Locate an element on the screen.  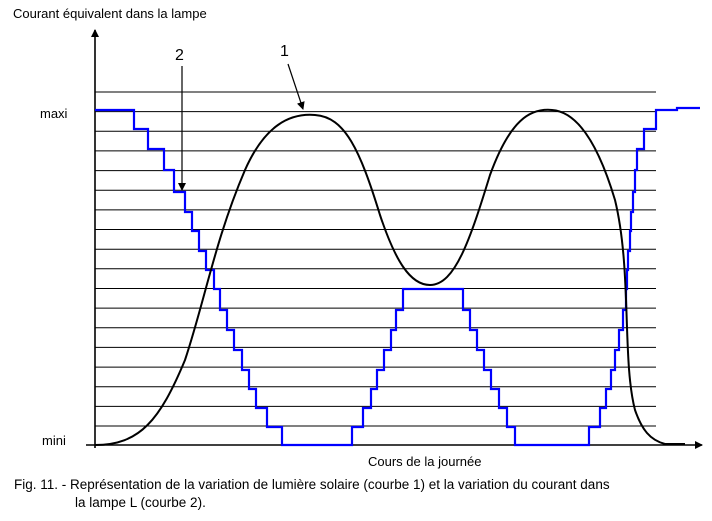
curve-1-label: 1 is located at coordinates (284, 51).